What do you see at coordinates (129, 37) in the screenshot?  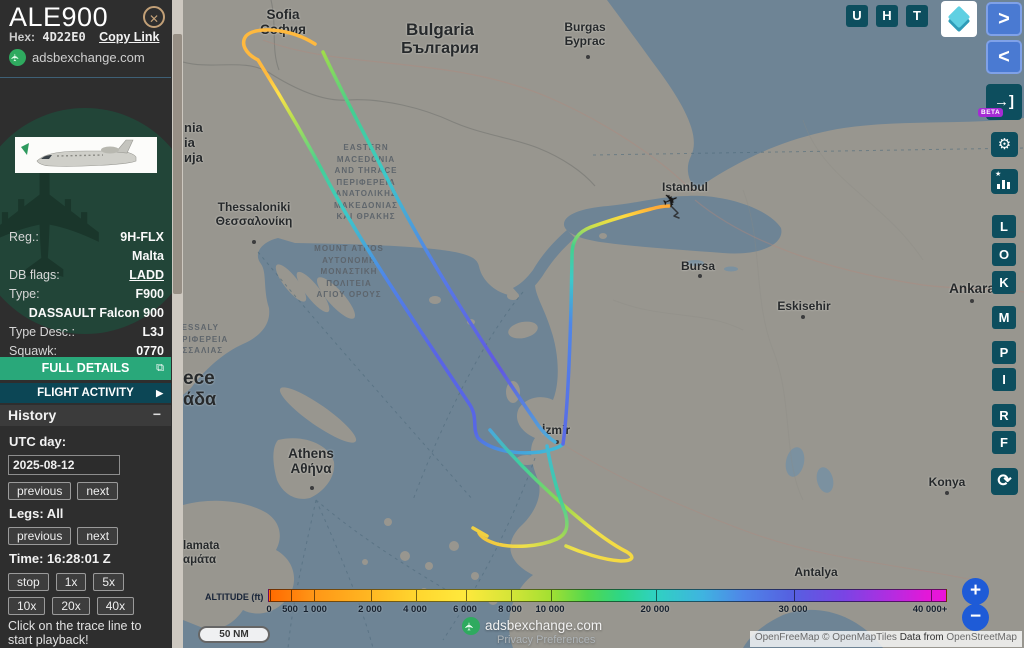 I see `copy-link: Copy Link` at bounding box center [129, 37].